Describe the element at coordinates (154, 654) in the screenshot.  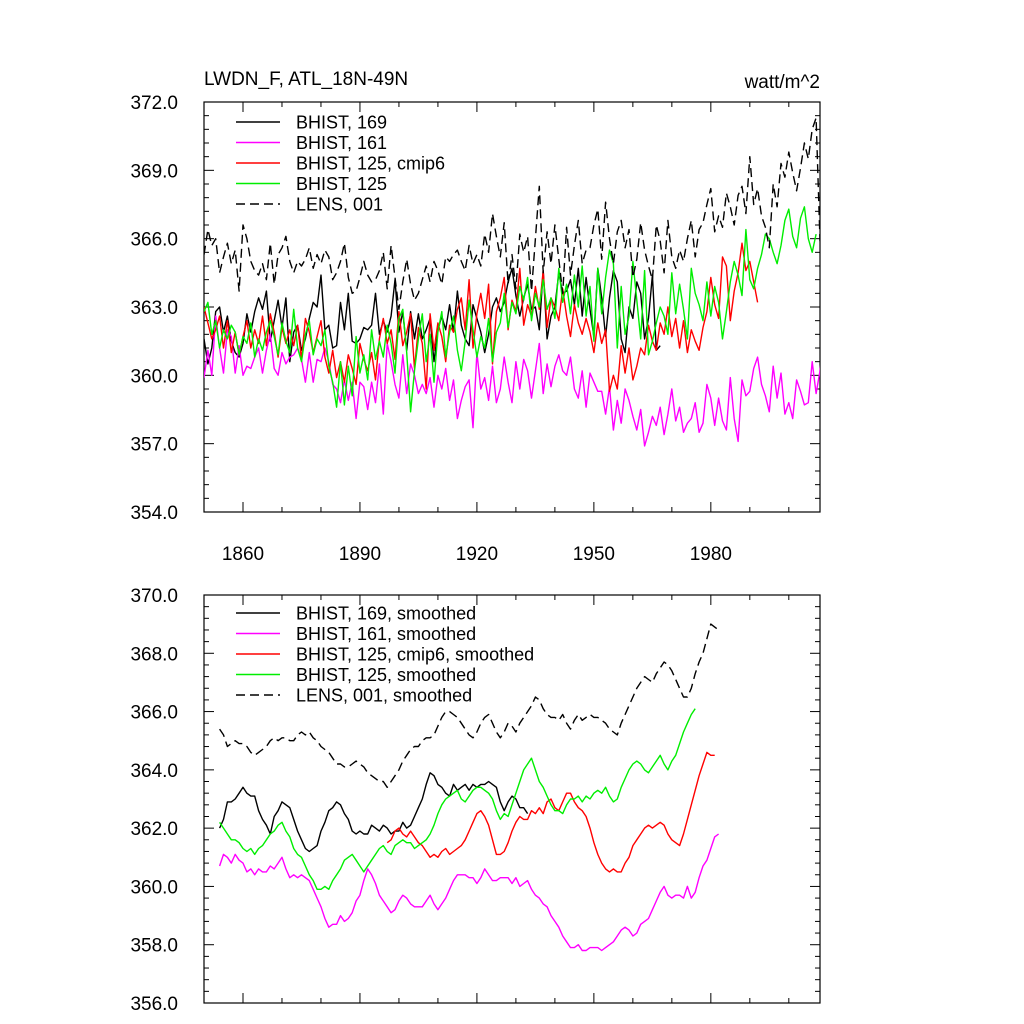
I see `y-tick-label: 368.0` at that location.